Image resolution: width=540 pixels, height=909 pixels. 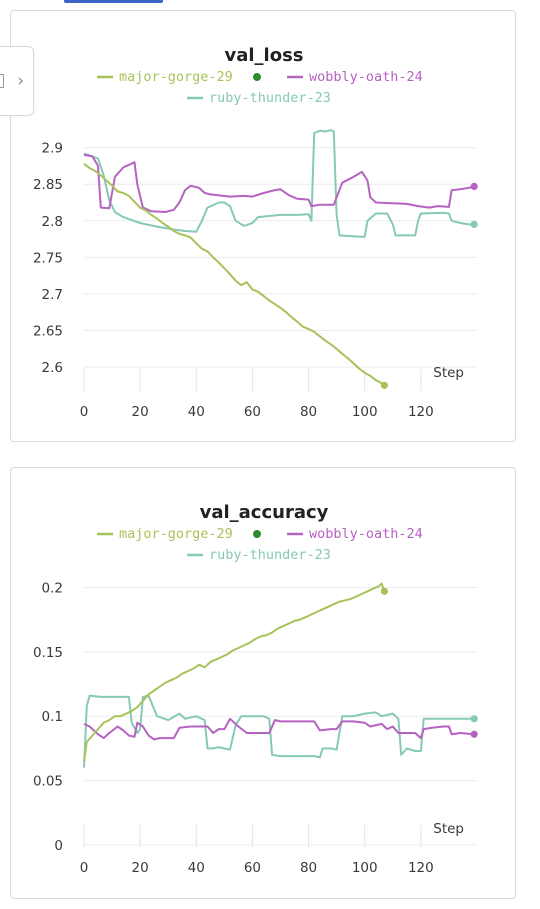 What do you see at coordinates (52, 222) in the screenshot?
I see `y-tick-label: 2.8` at bounding box center [52, 222].